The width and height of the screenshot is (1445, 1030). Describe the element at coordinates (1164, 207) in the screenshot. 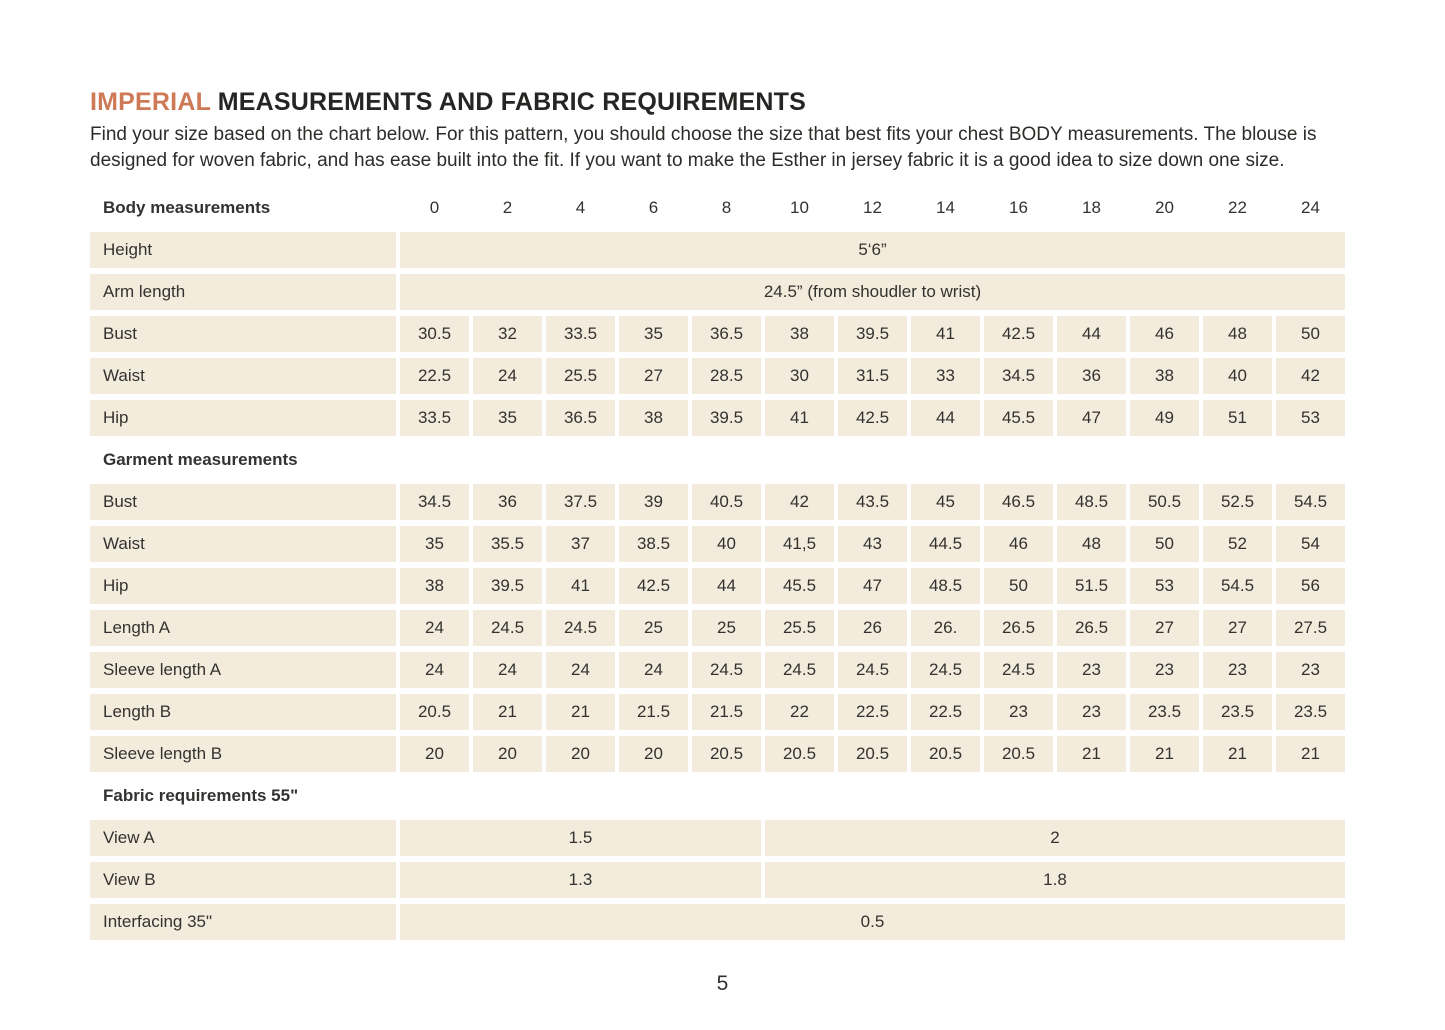

I see `size-column-header: 20` at that location.